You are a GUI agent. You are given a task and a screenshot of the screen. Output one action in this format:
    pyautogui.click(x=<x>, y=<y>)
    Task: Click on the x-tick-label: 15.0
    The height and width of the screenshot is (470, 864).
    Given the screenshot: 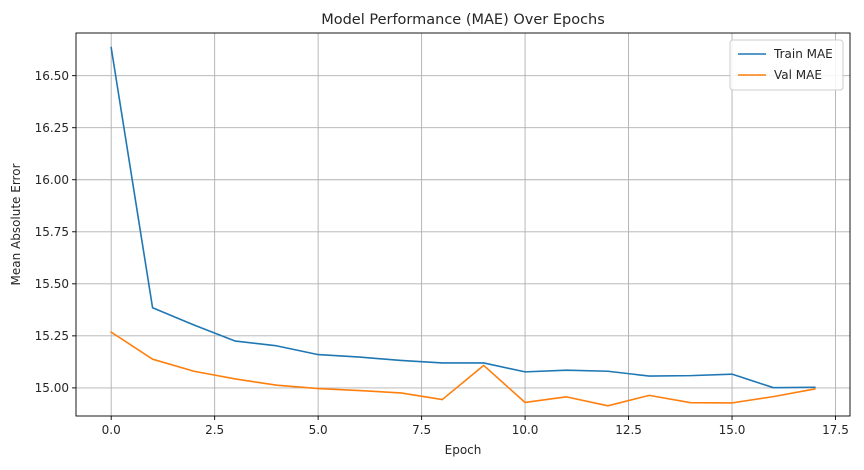 What is the action you would take?
    pyautogui.click(x=732, y=430)
    